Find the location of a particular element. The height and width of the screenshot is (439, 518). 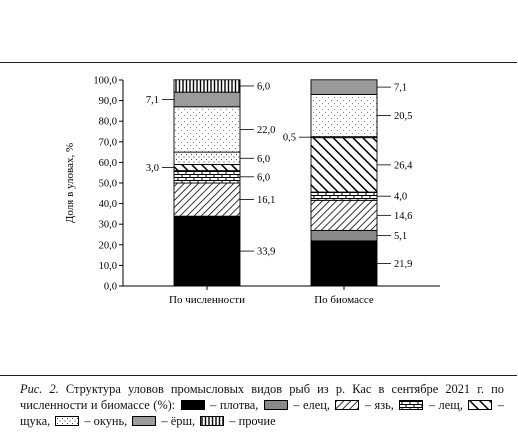

y-tick-label: 70,0 is located at coordinates (108, 142).